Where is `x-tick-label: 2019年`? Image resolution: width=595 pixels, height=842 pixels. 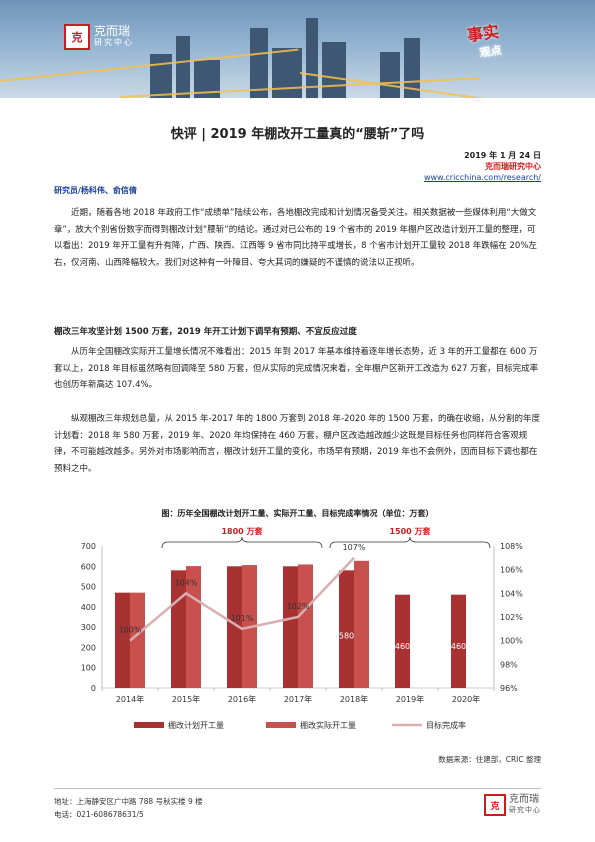 x-tick-label: 2019年 is located at coordinates (410, 699).